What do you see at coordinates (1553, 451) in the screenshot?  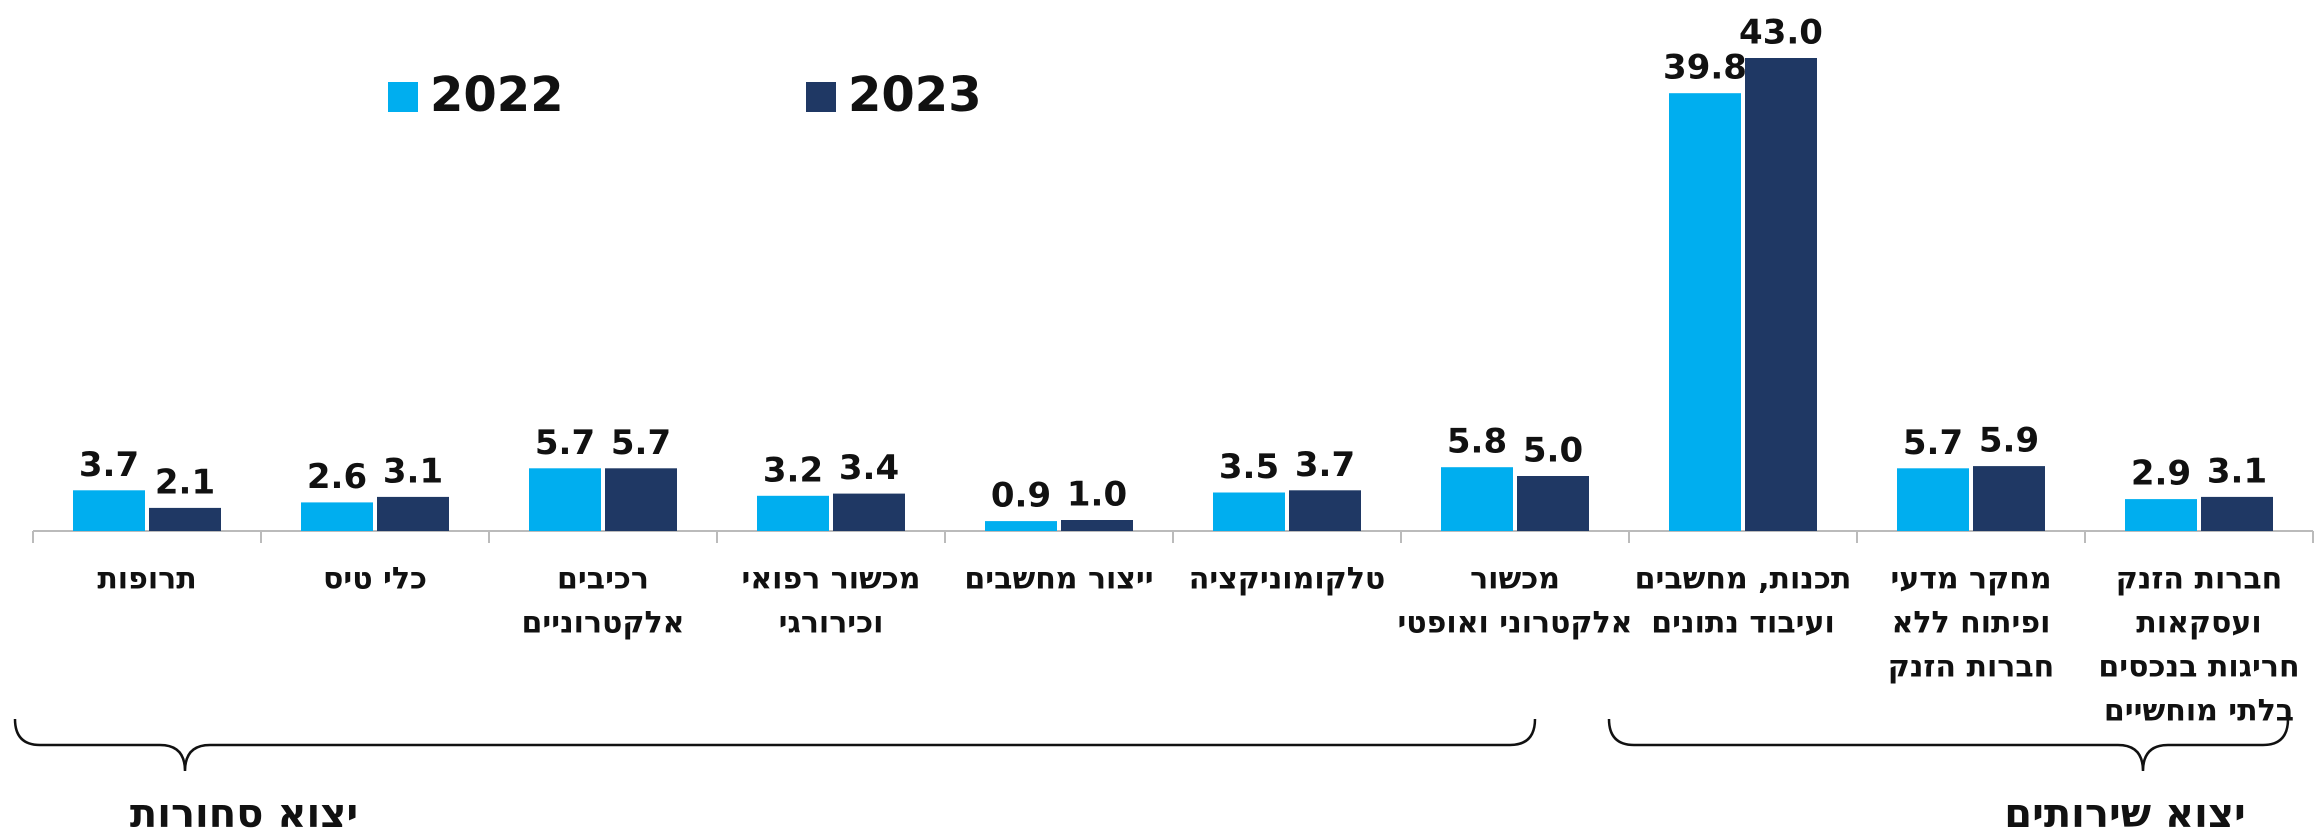 I see `value-label: 5.0` at bounding box center [1553, 451].